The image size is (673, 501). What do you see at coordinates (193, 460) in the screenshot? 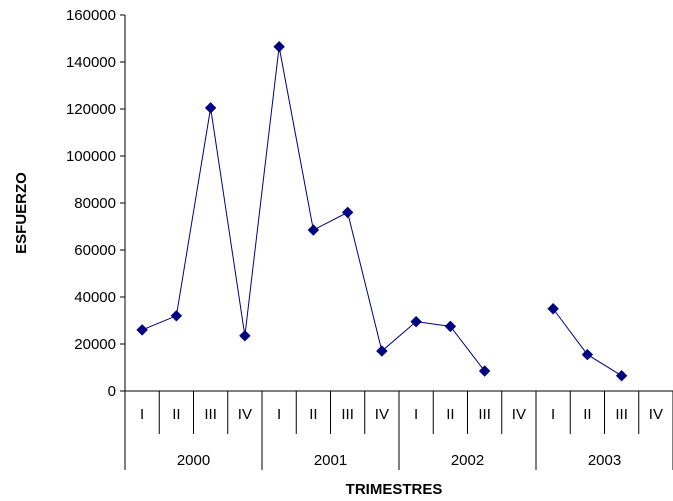
I see `x-group-label: 2000` at bounding box center [193, 460].